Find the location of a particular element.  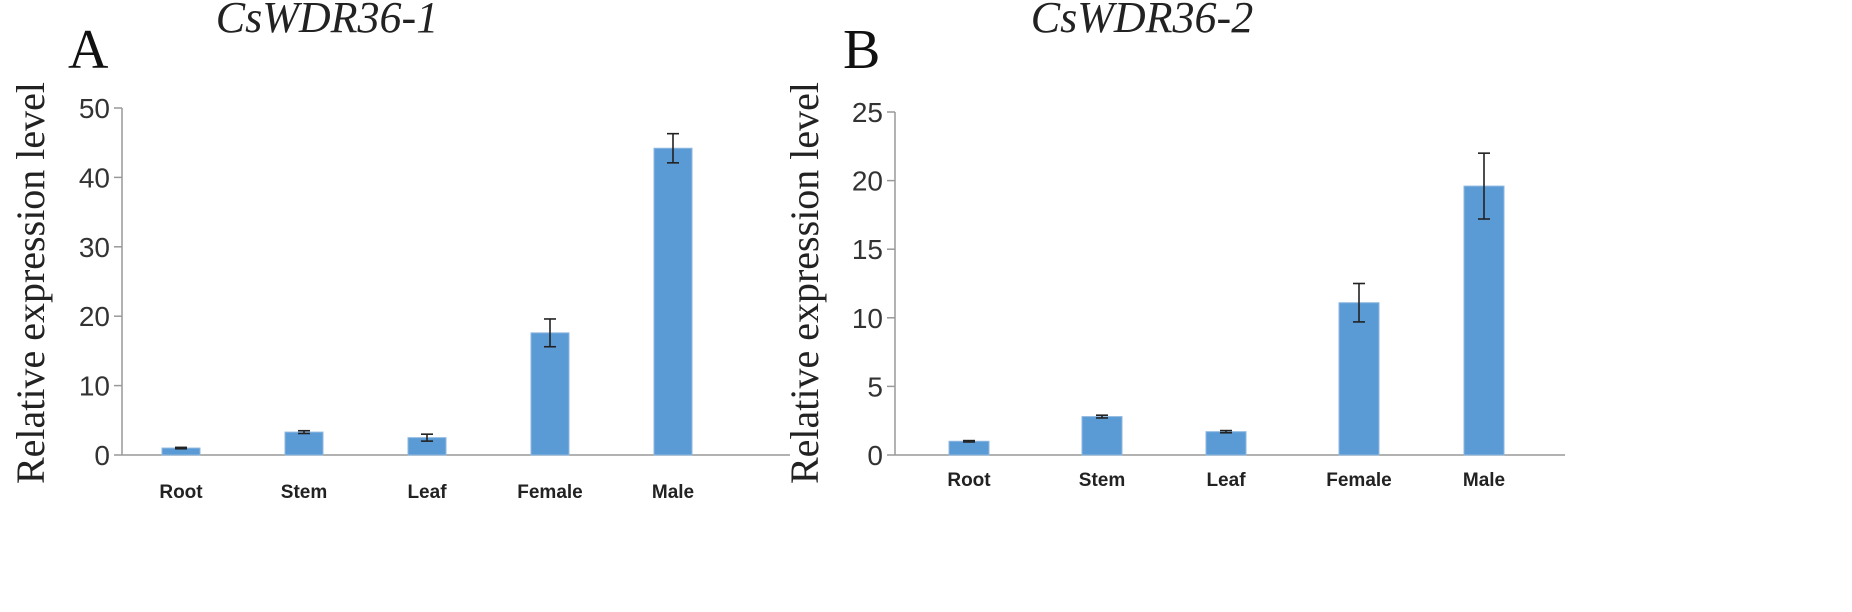

panel-b-x-tick-label: Male is located at coordinates (1484, 480).